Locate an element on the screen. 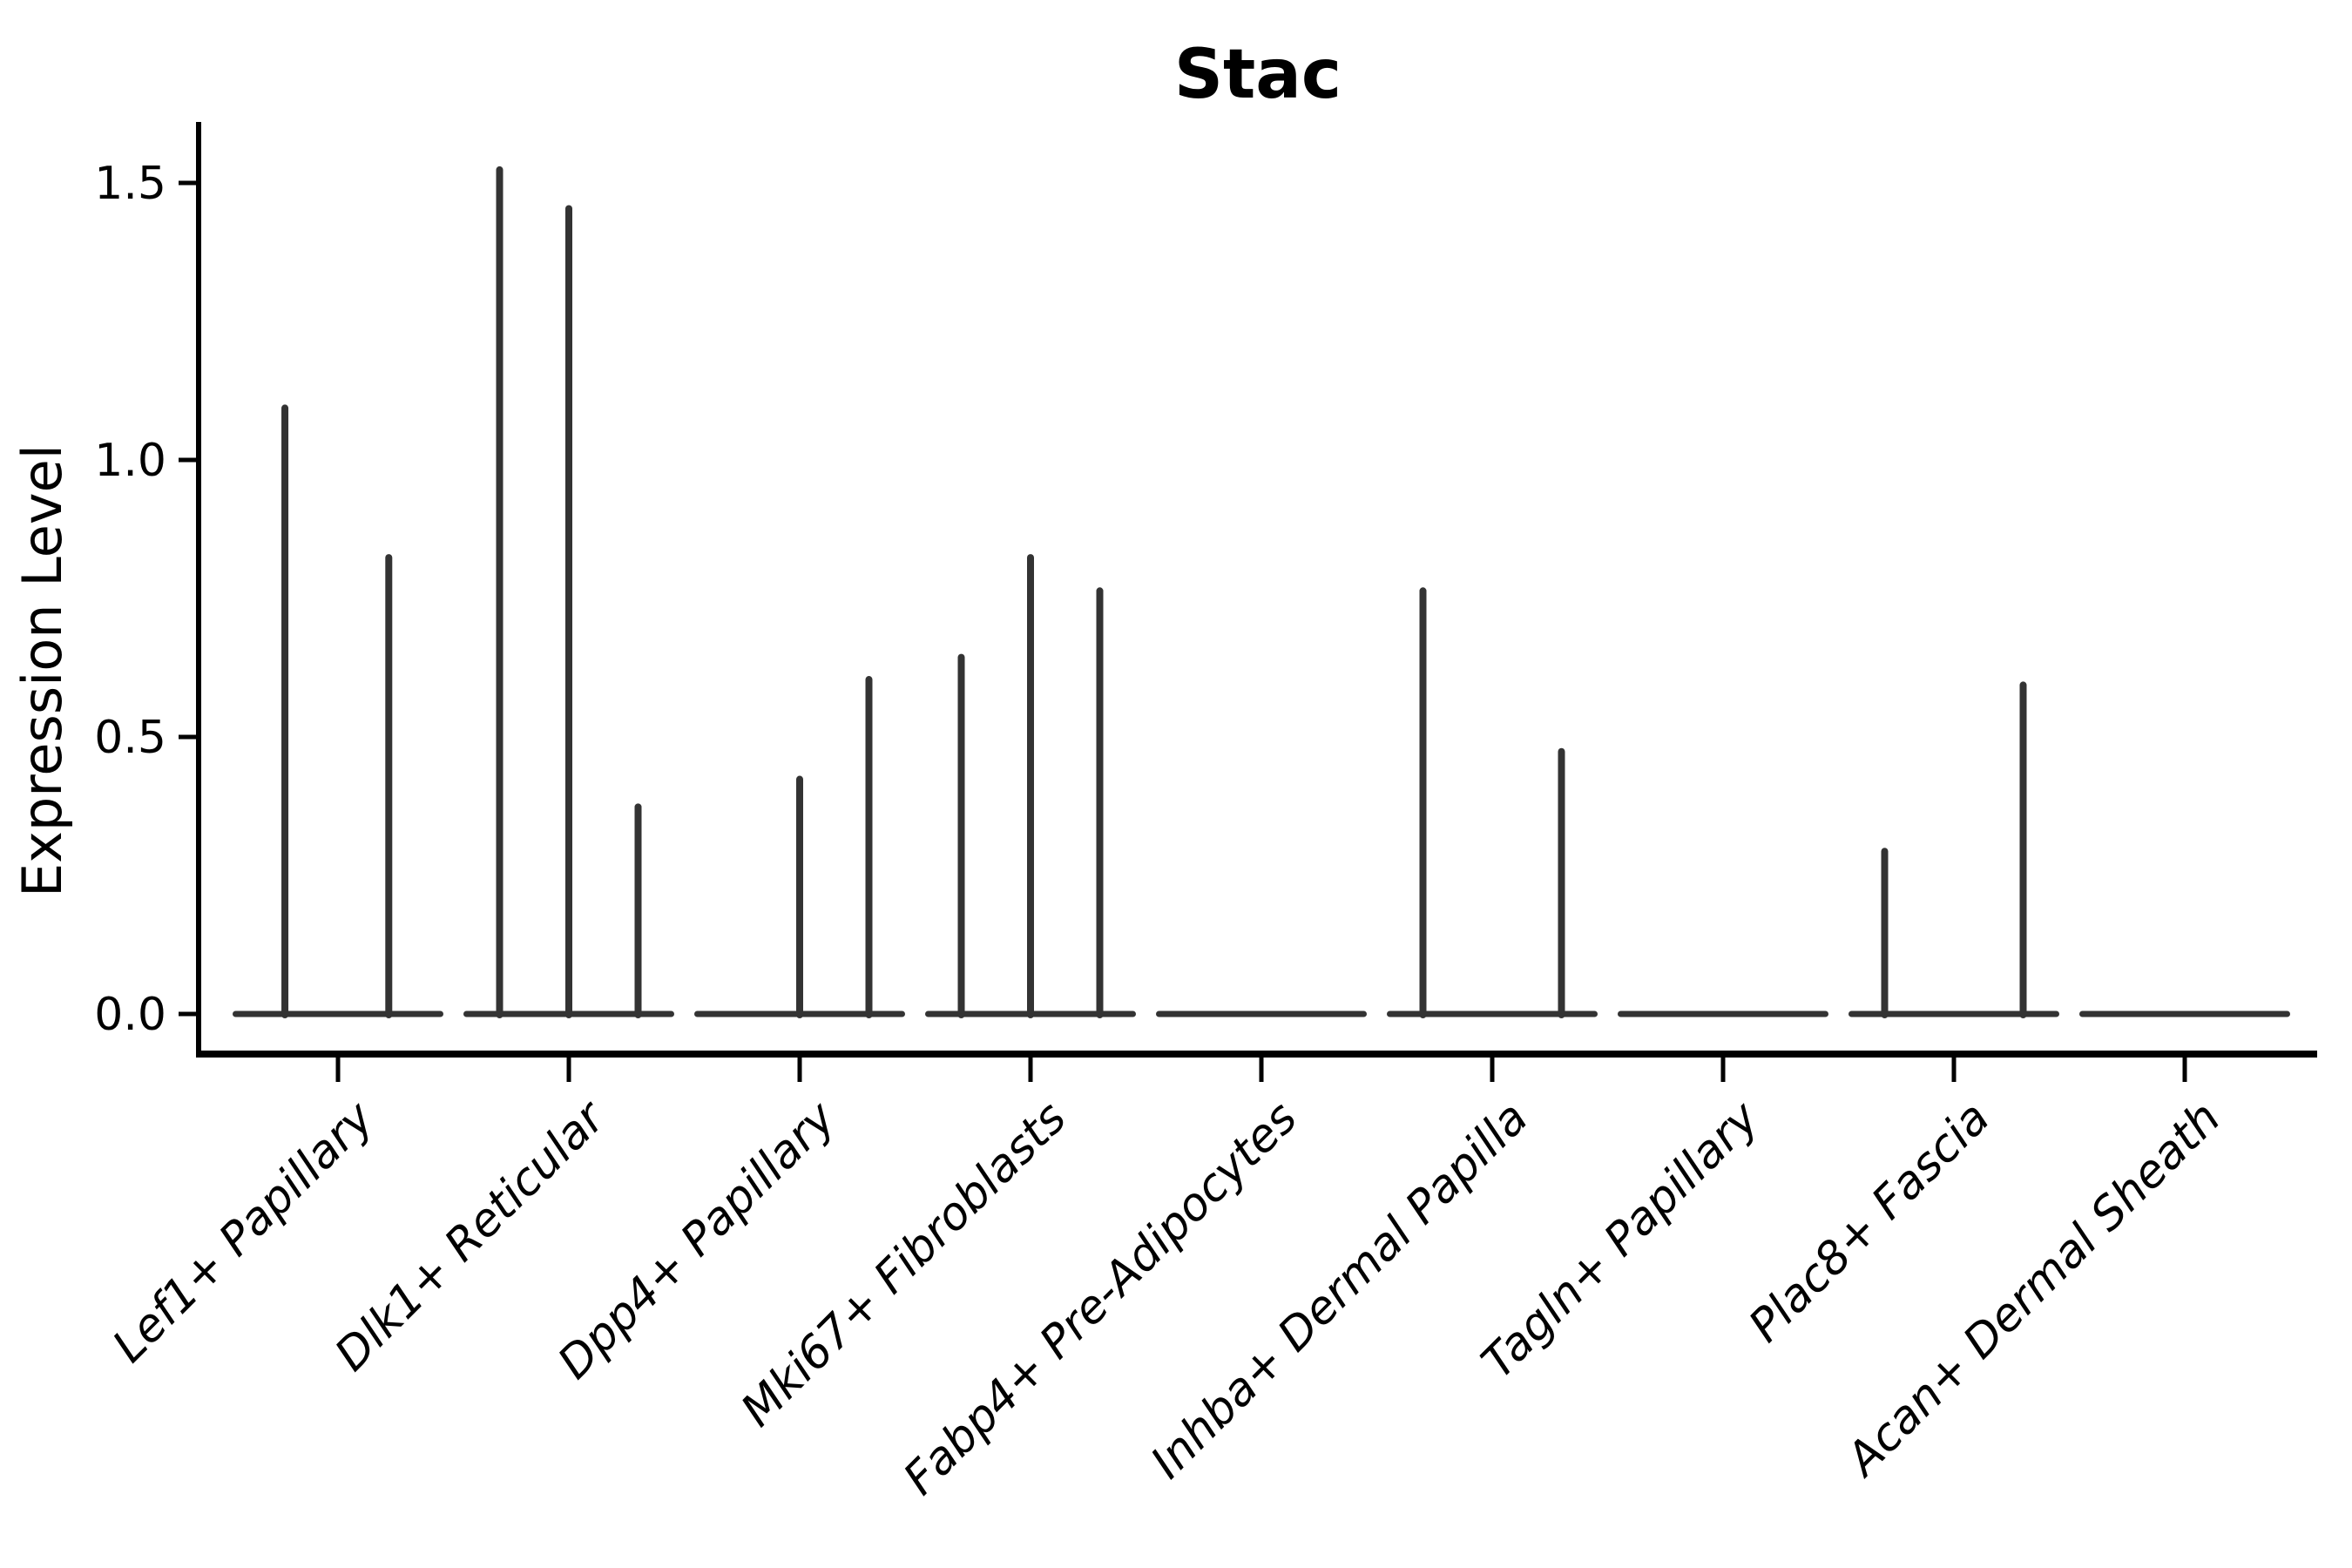 The image size is (2352, 1568). x-tick-label-6: Inhba+ Dermal Papilla is located at coordinates (1339, 1290).